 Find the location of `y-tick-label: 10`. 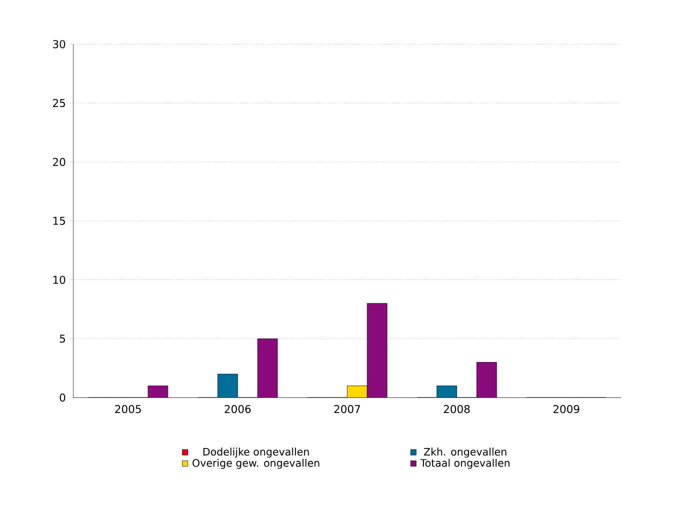

y-tick-label: 10 is located at coordinates (59, 280).